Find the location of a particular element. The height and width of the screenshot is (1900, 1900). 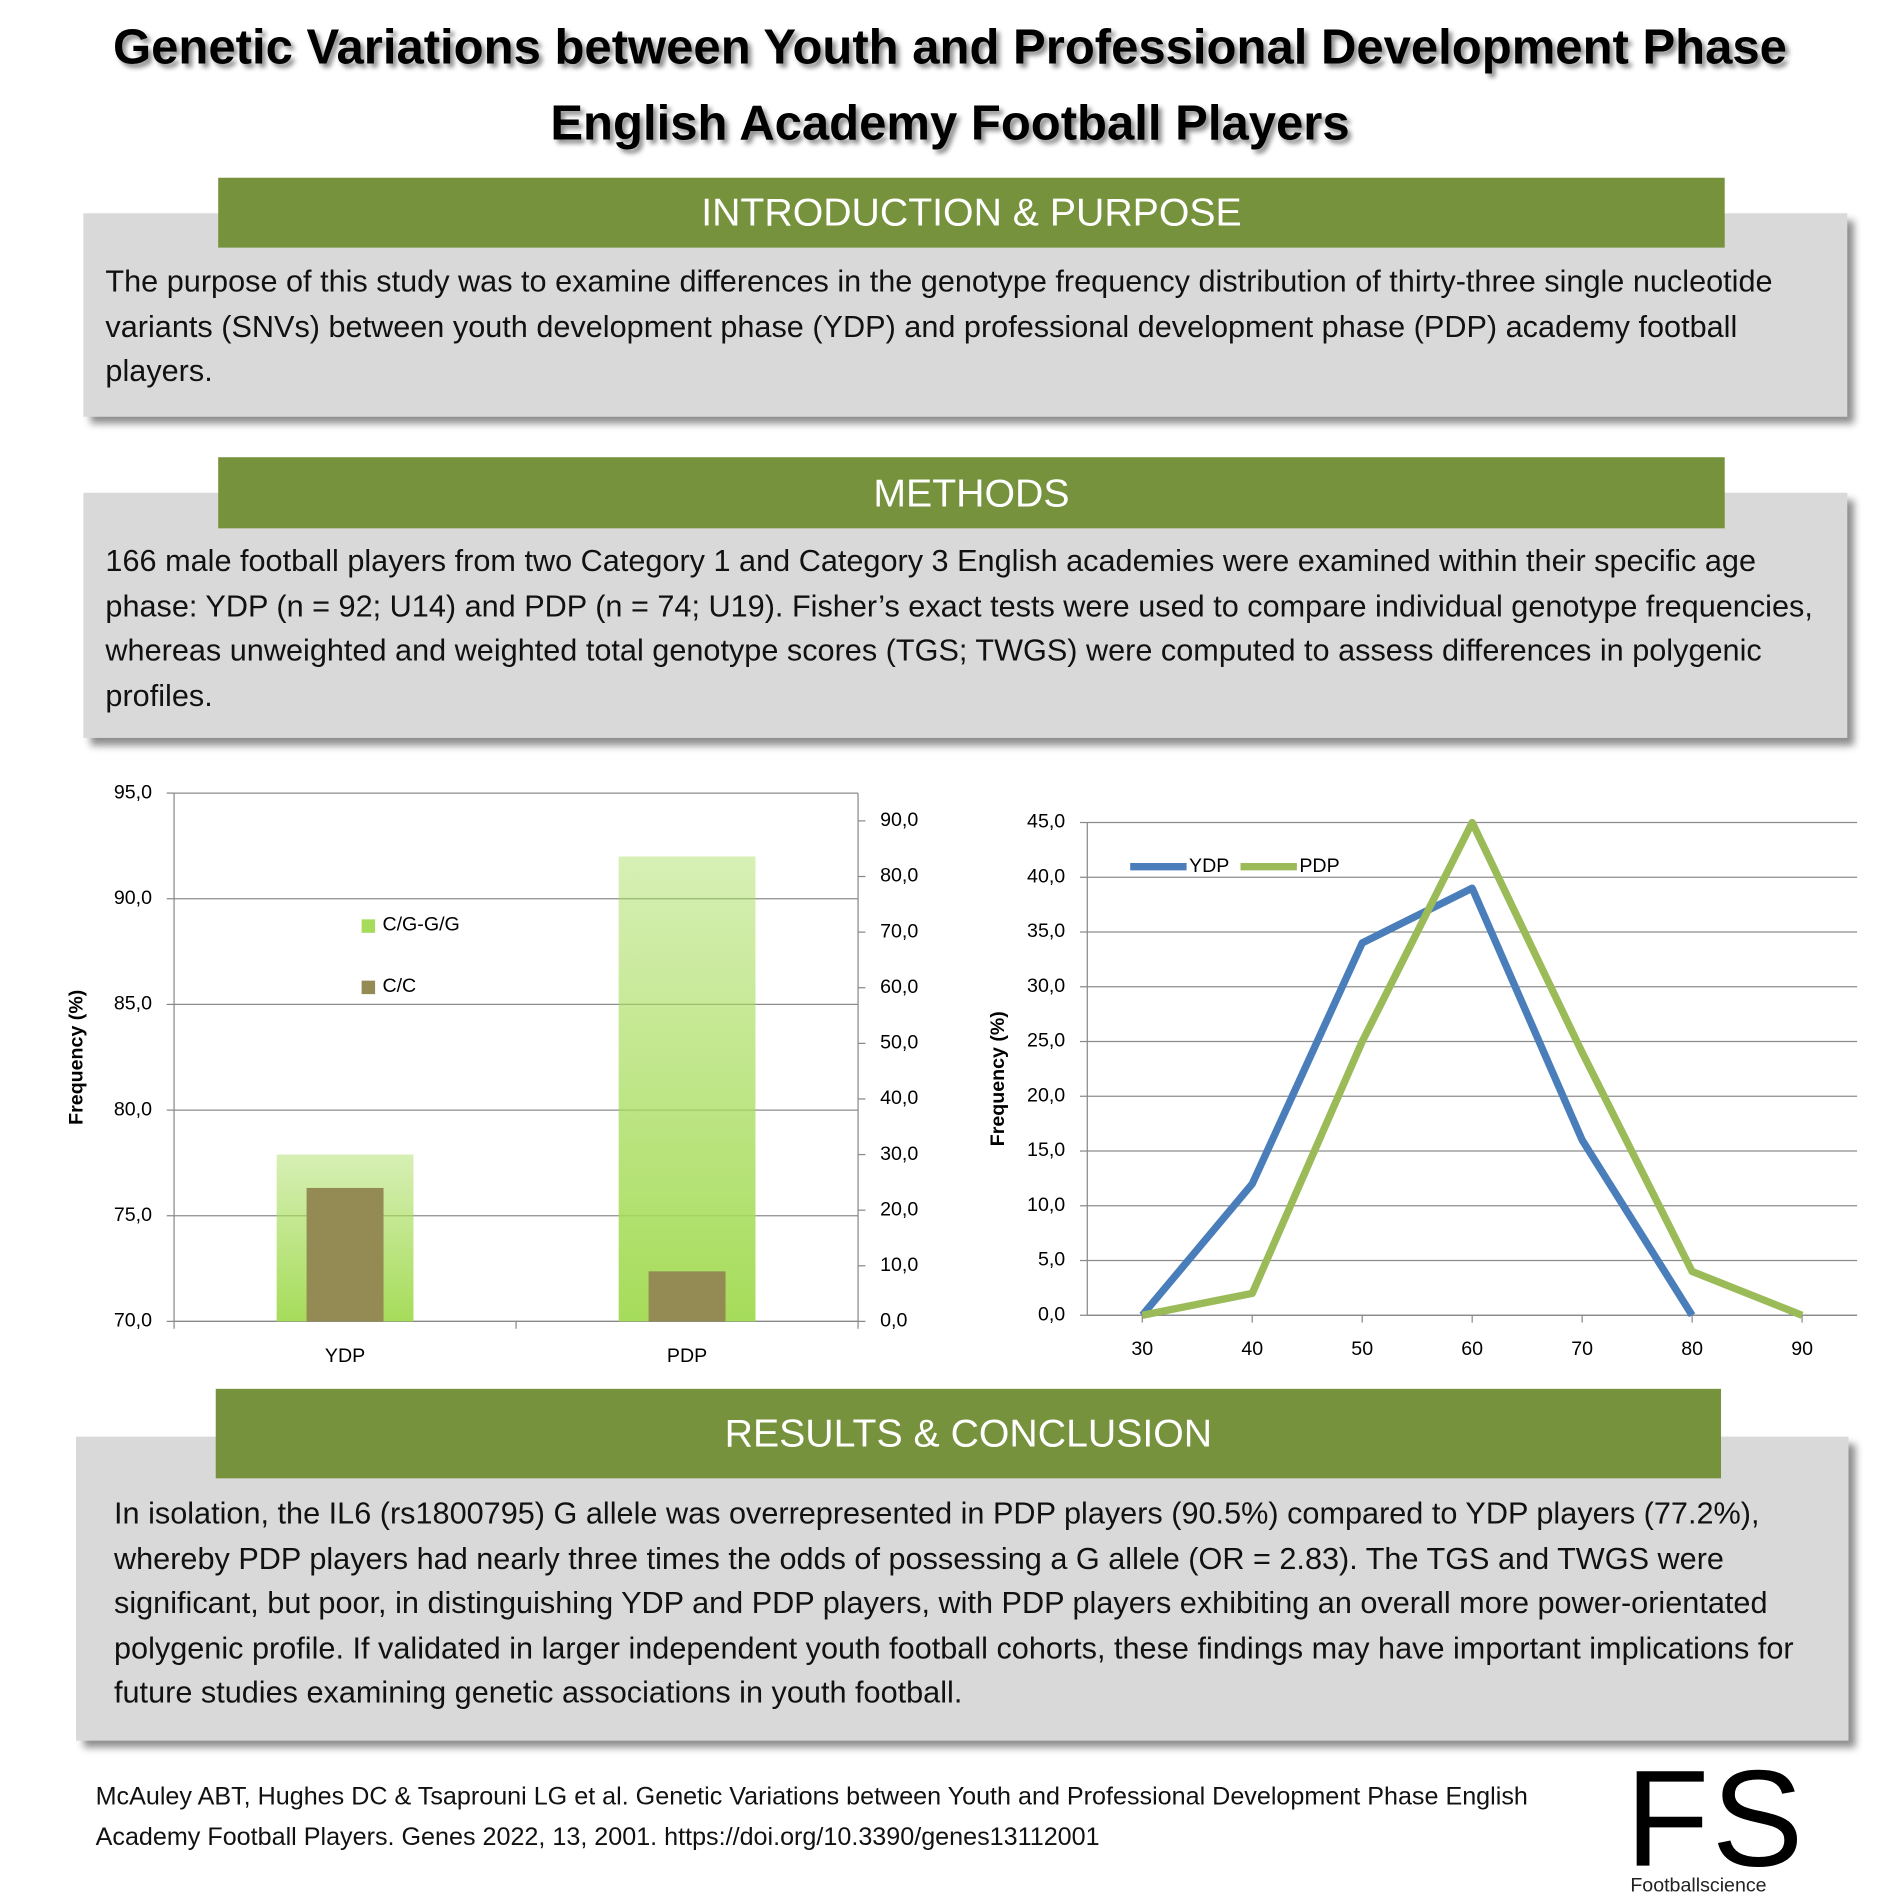

y-tick-label: 30,0 is located at coordinates (1046, 986).